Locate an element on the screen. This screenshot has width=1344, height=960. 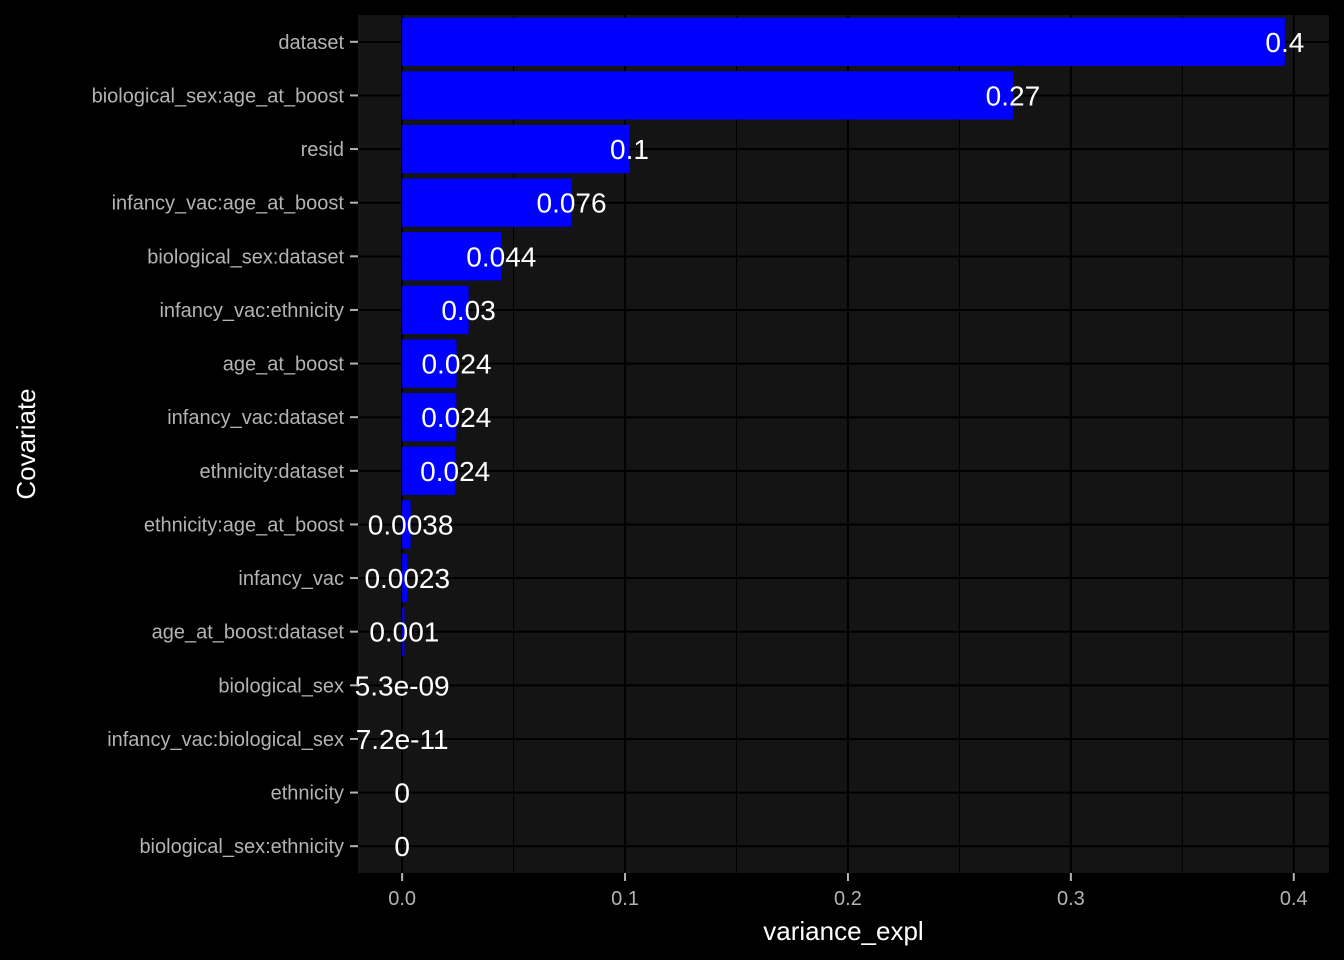
bar-value-label: 7.2e-11 is located at coordinates (402, 739).